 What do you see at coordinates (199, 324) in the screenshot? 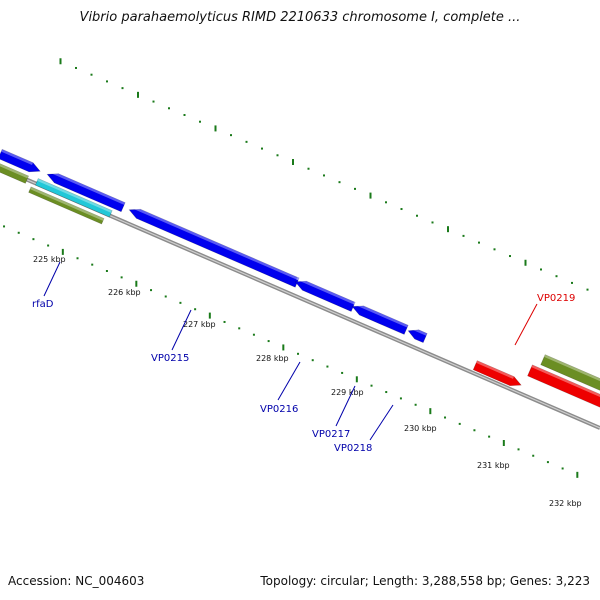
I see `scale-label-227: 227 kbp` at bounding box center [199, 324].